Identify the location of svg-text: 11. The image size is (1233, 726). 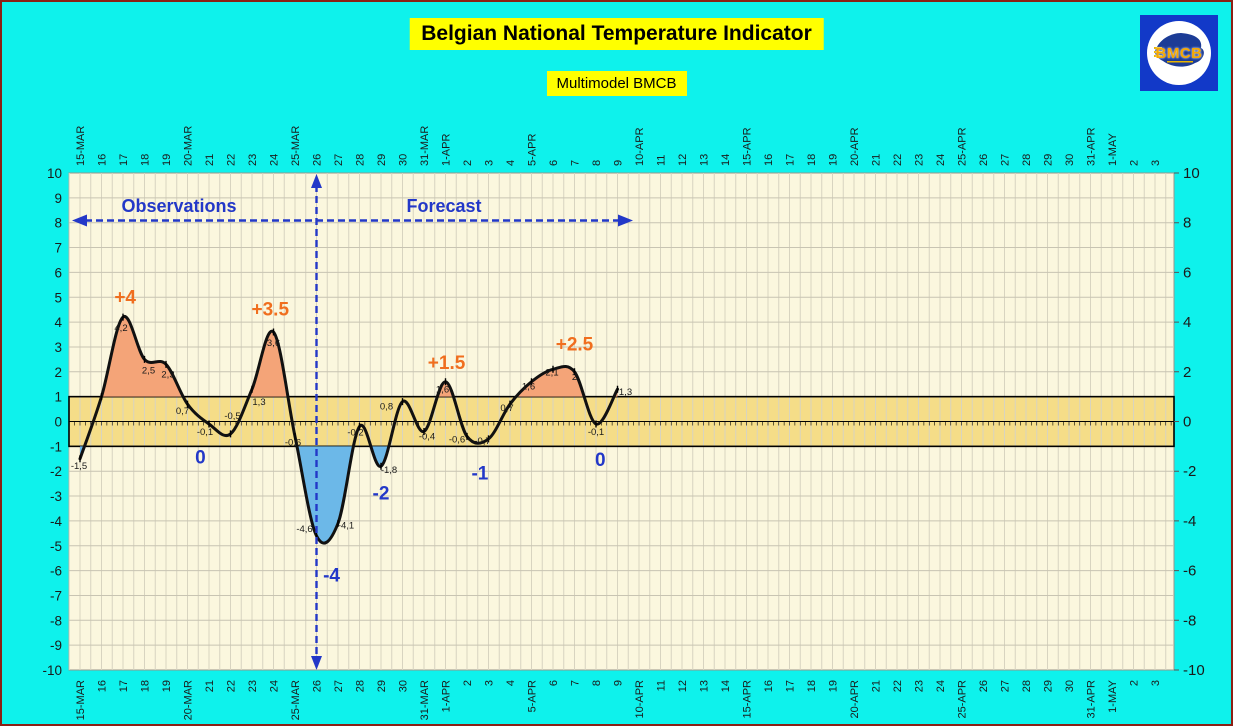
(662, 160).